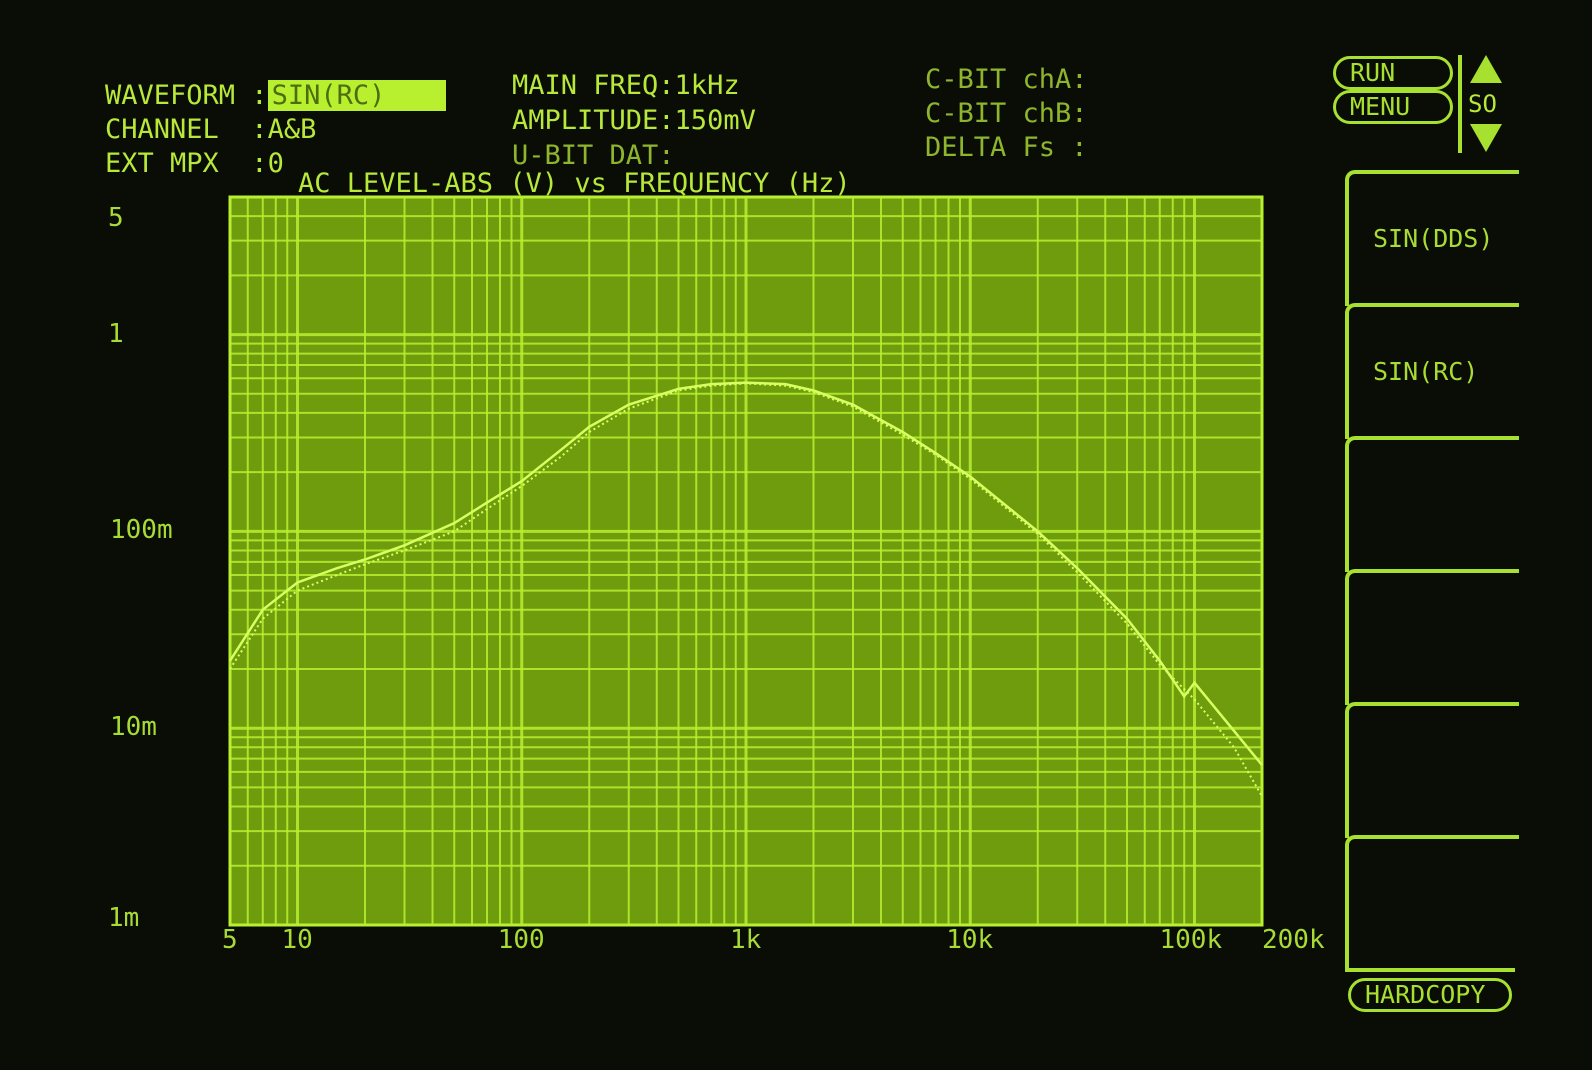 Image resolution: width=1592 pixels, height=1070 pixels. What do you see at coordinates (970, 940) in the screenshot?
I see `x-tick-label: 10k` at bounding box center [970, 940].